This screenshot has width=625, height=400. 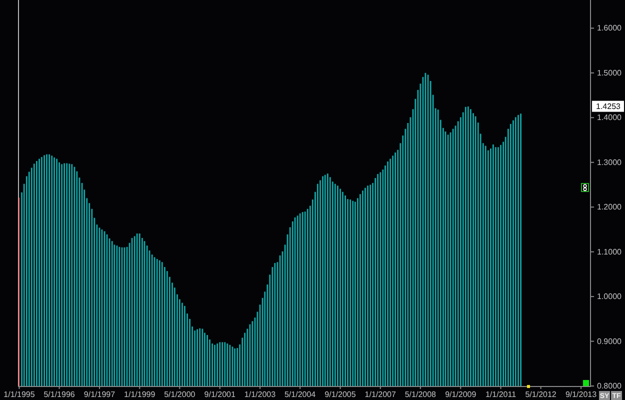 What do you see at coordinates (220, 394) in the screenshot?
I see `x-tick-label: 9/1/2001` at bounding box center [220, 394].